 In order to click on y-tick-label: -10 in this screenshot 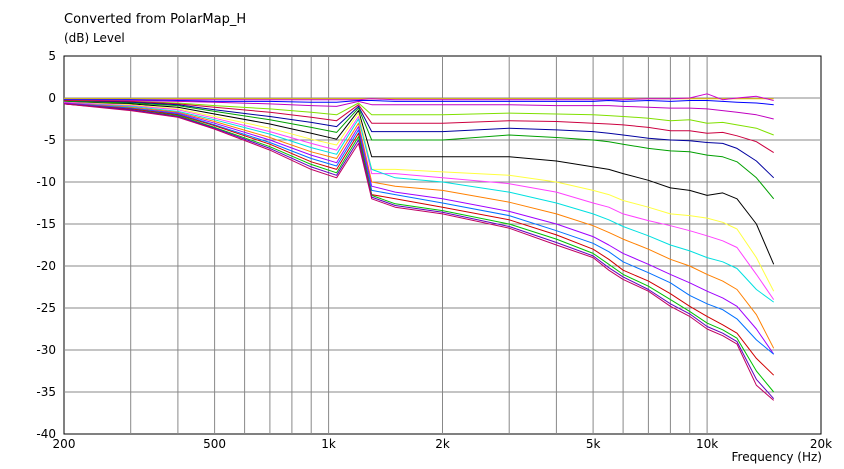, I will do `click(46, 182)`.